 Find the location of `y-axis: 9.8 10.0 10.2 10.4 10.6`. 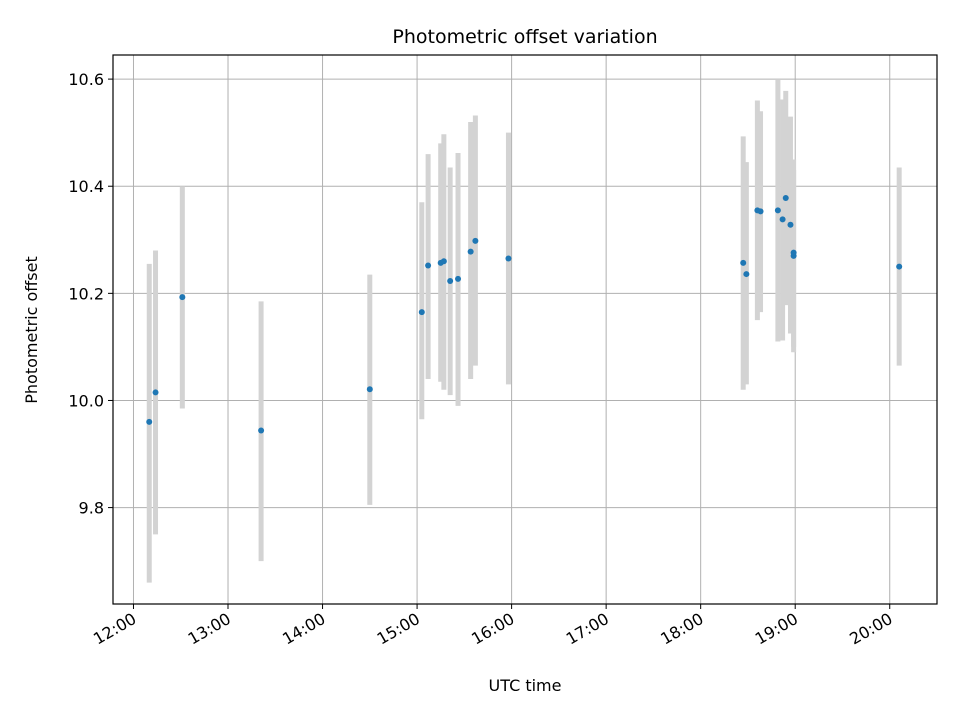

y-axis: 9.8 10.0 10.2 10.4 10.6 is located at coordinates (90, 294).